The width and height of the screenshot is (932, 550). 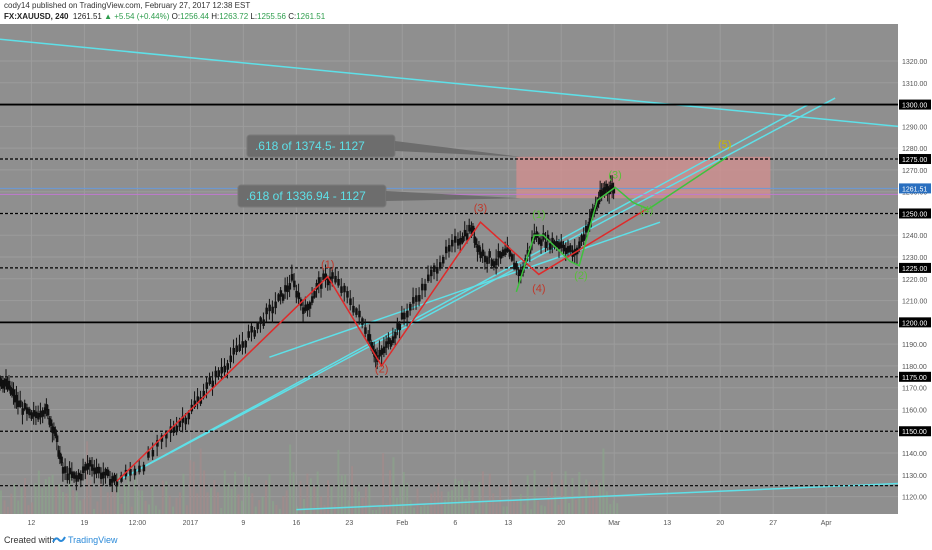 I want to click on annotation-text: .618 of 1336.94 - 1127, so click(x=306, y=196).